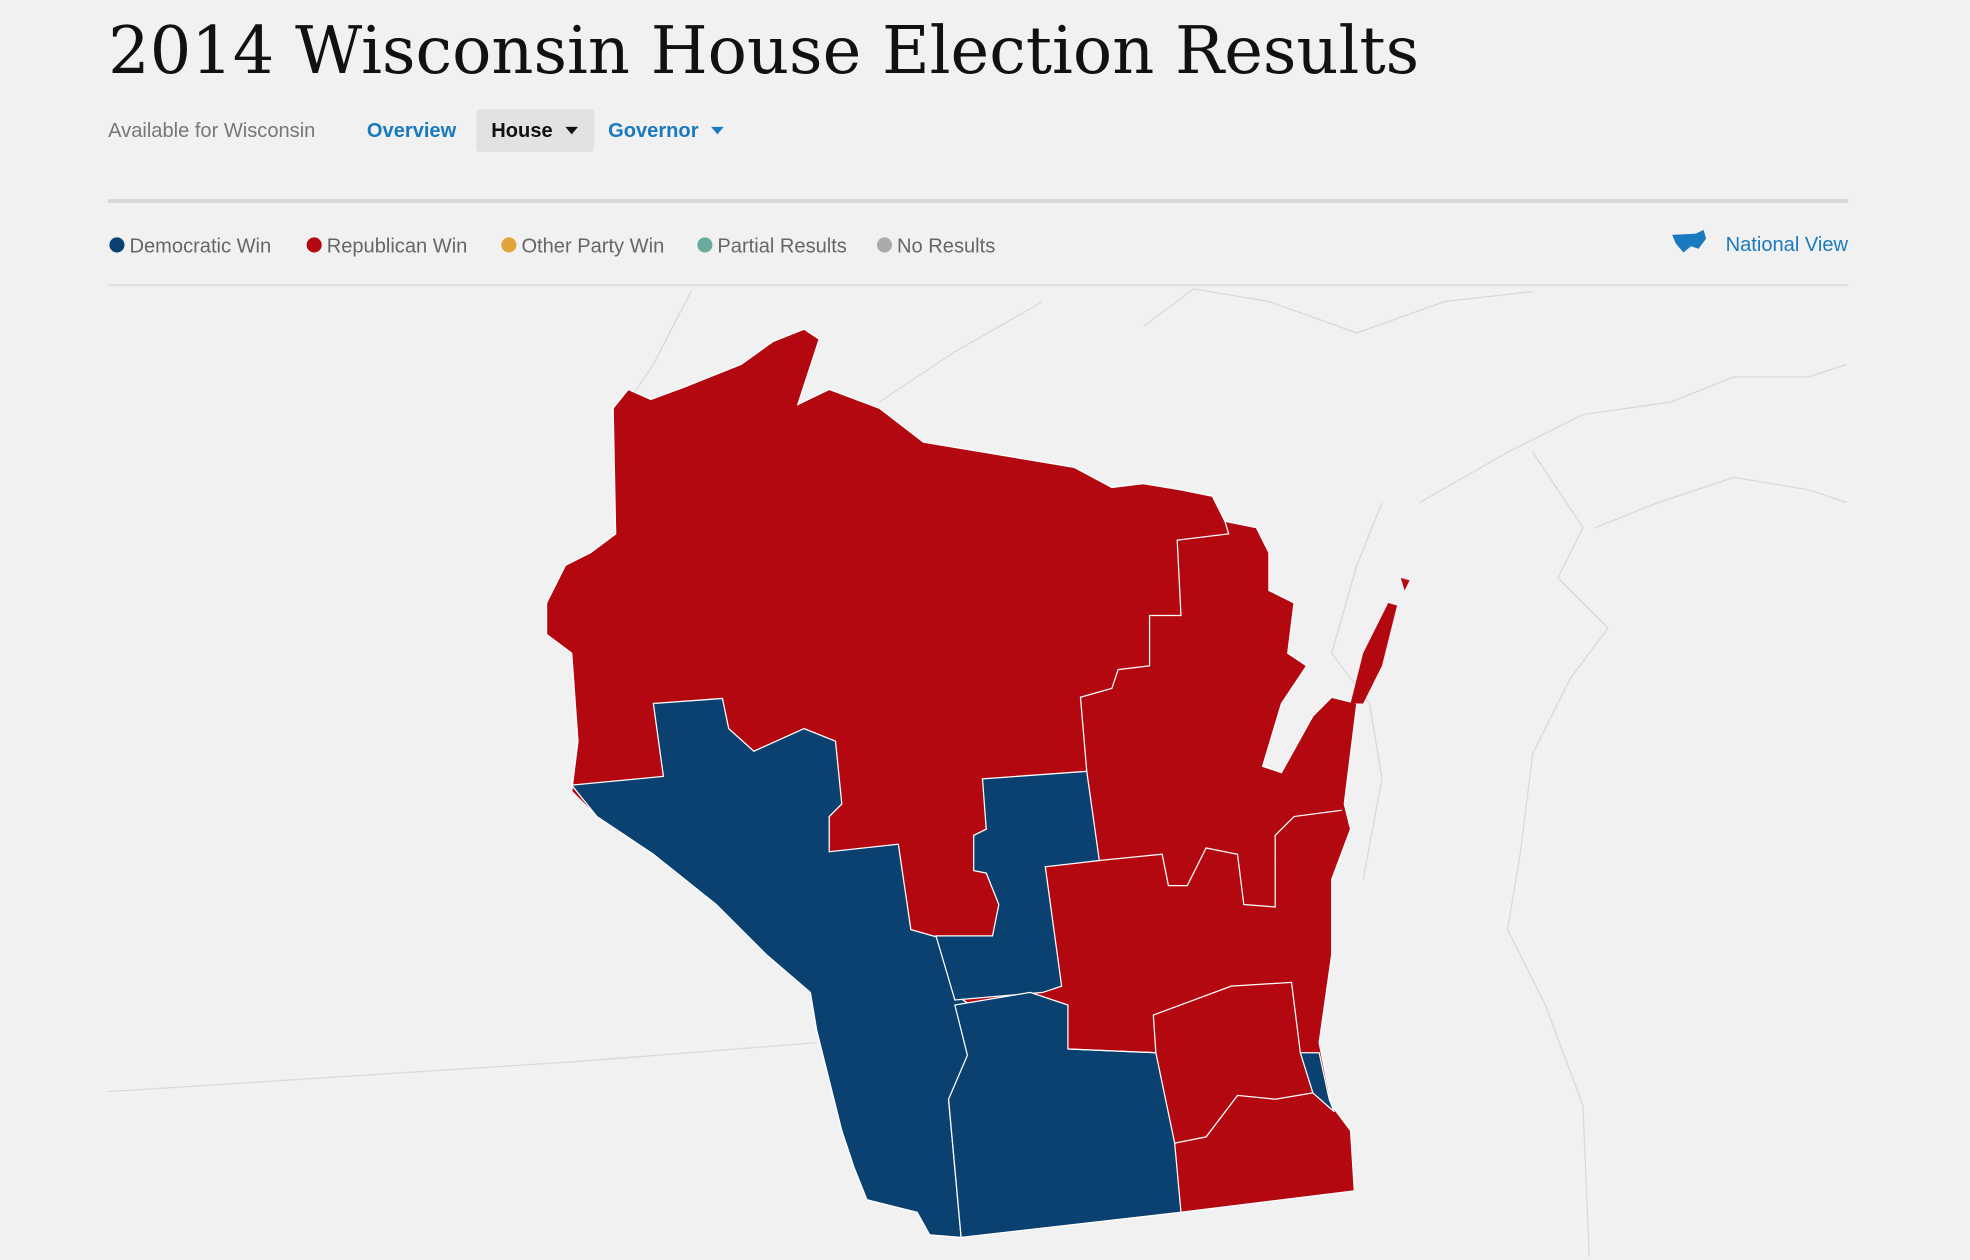 Image resolution: width=1970 pixels, height=1260 pixels. What do you see at coordinates (1787, 245) in the screenshot?
I see `national-view-link: National View` at bounding box center [1787, 245].